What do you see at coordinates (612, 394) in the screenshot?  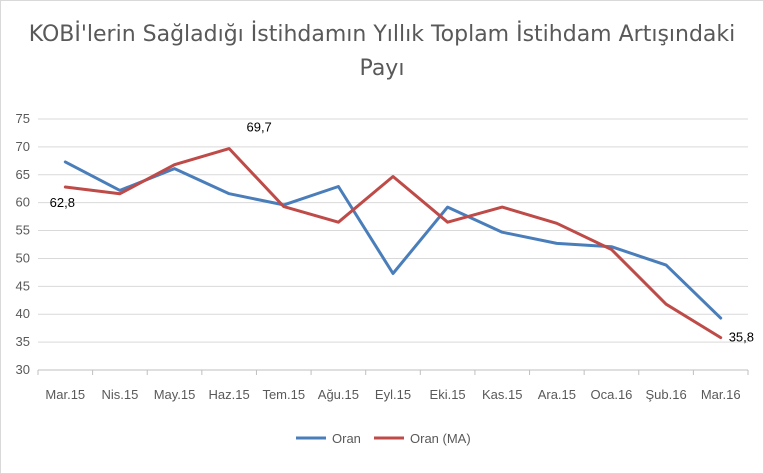 I see `x-tick-label: Oca.16` at bounding box center [612, 394].